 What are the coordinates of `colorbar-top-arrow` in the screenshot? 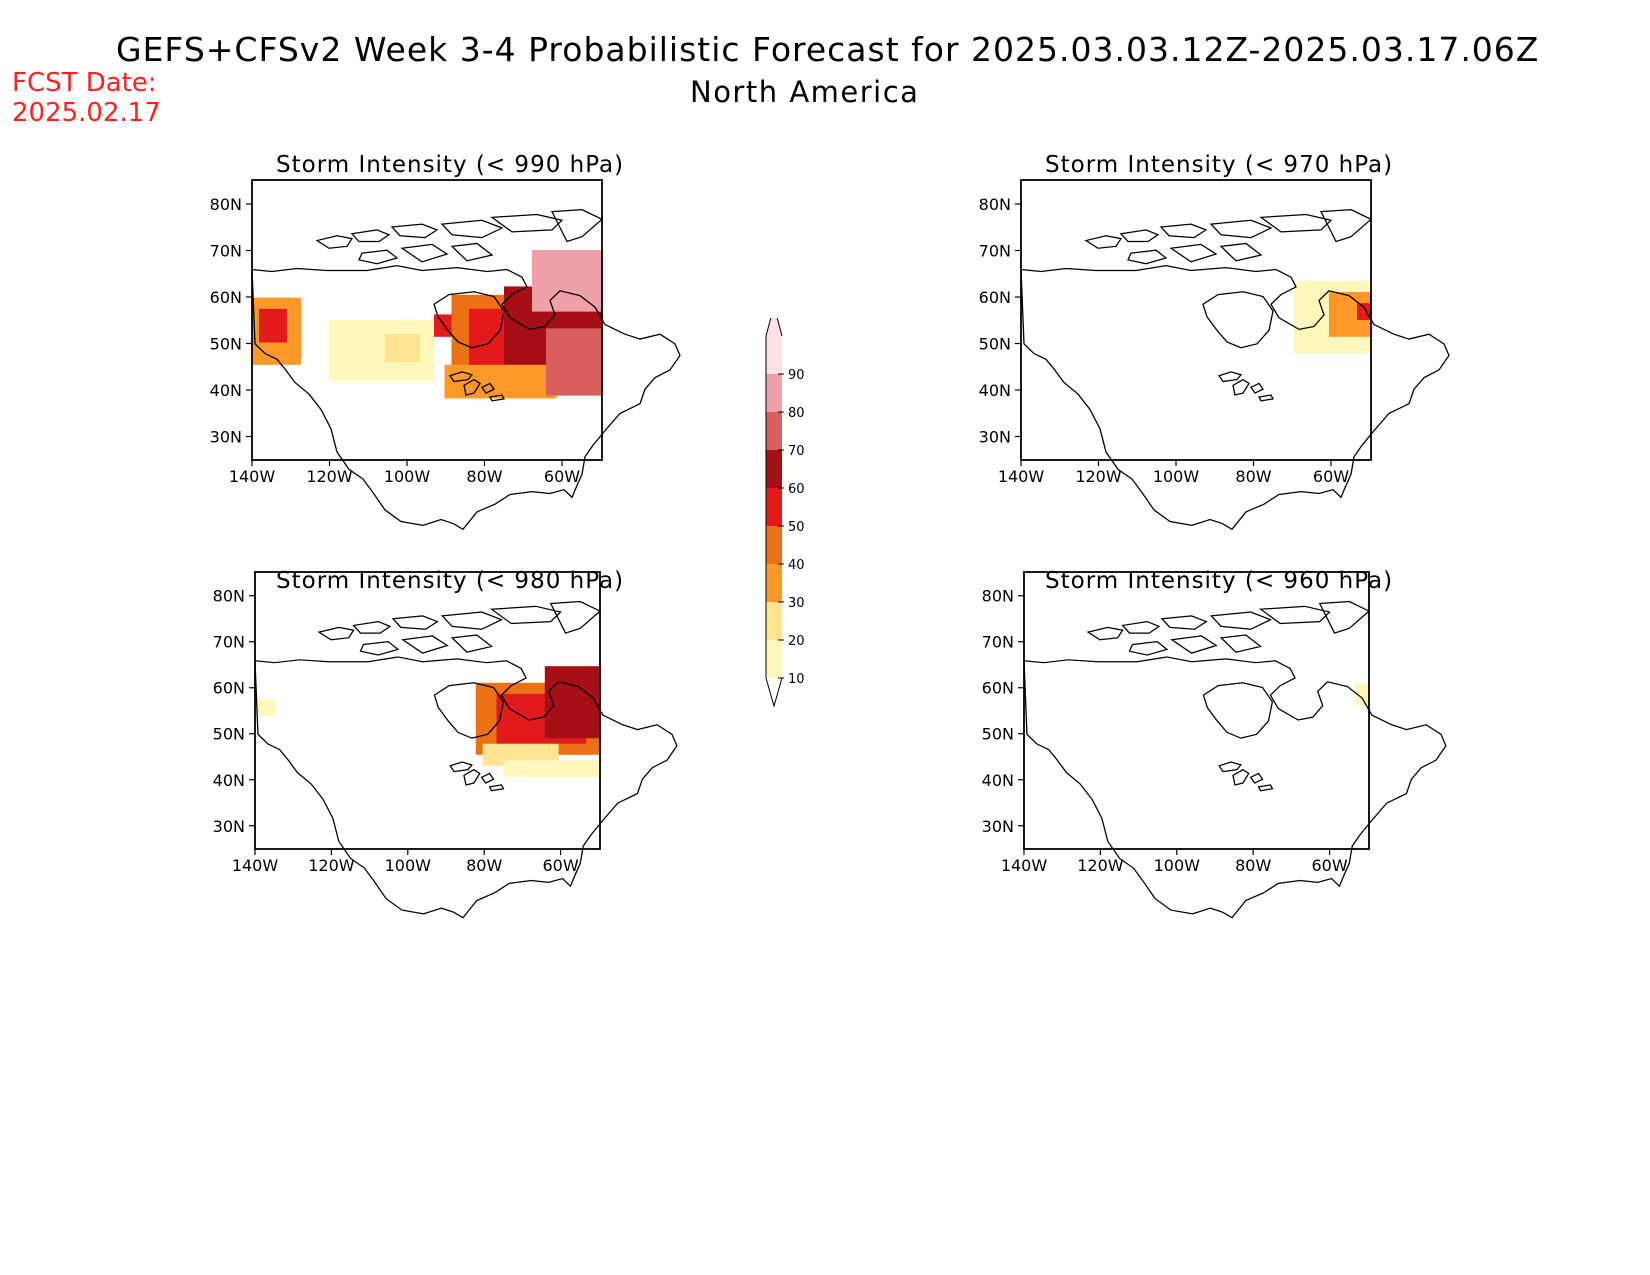 It's located at (774, 327).